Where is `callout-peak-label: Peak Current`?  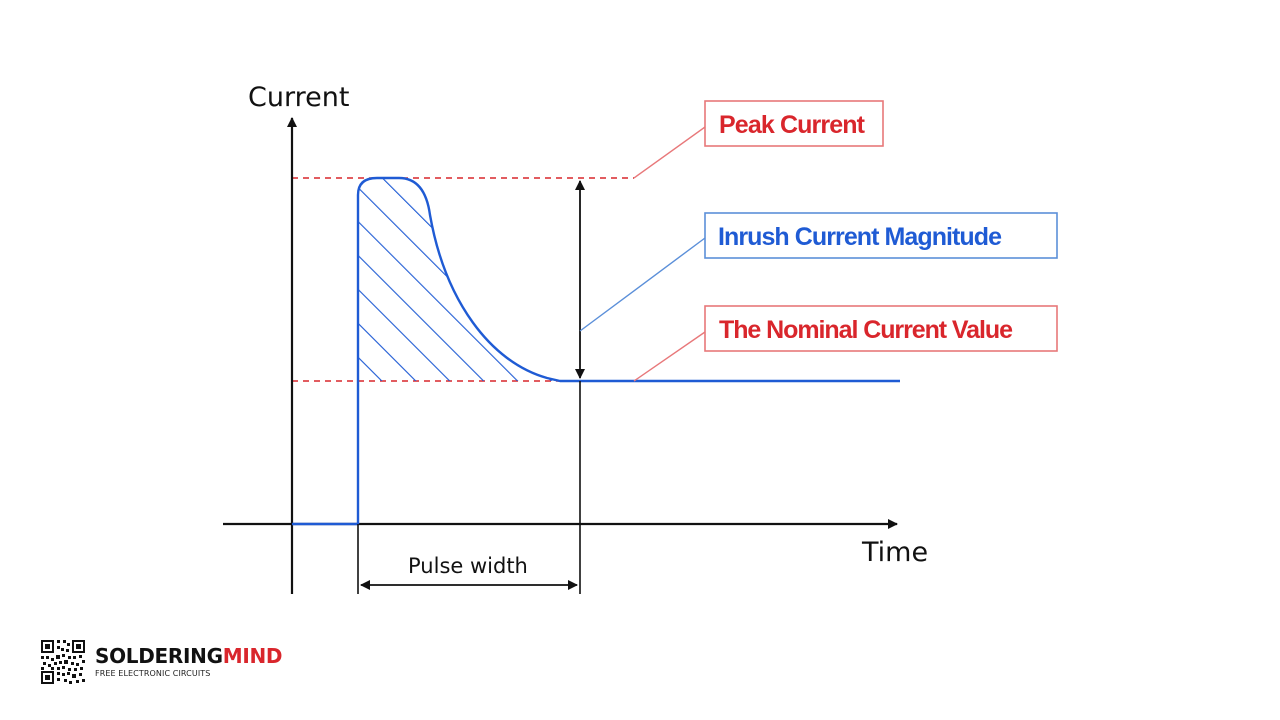 callout-peak-label: Peak Current is located at coordinates (792, 125).